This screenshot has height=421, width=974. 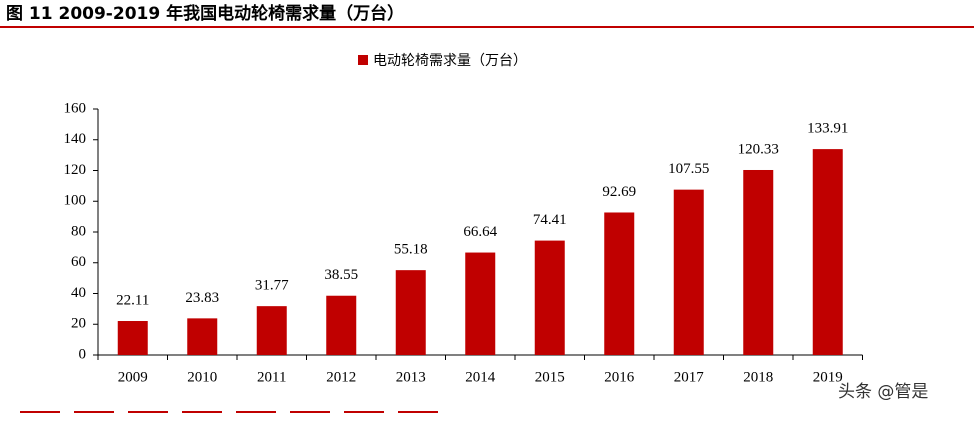 What do you see at coordinates (78, 293) in the screenshot?
I see `y-tick-label: 40` at bounding box center [78, 293].